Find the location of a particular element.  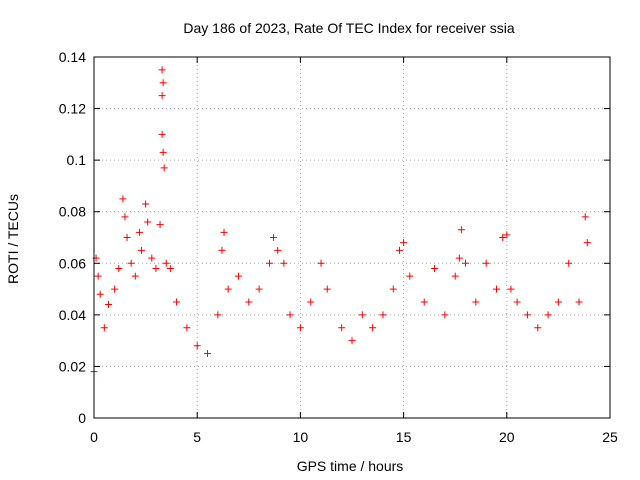

y-tick-label: 0.1 is located at coordinates (77, 160).